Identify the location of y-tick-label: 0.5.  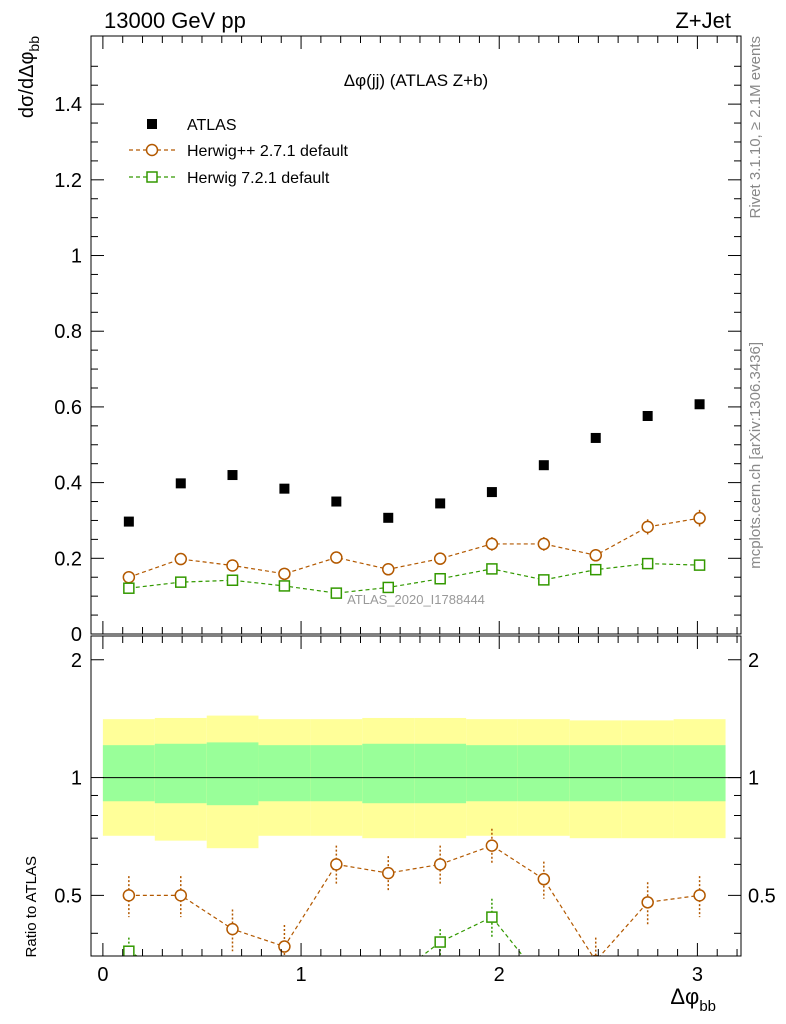
(68, 896).